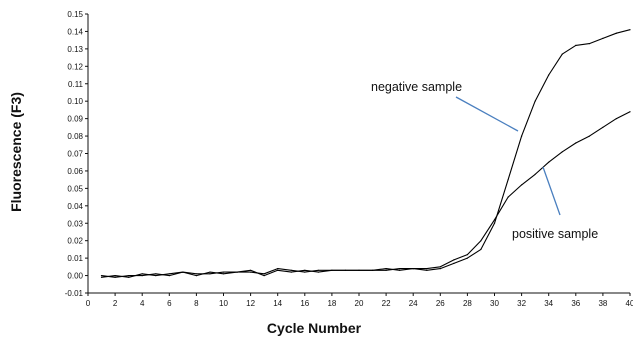 This screenshot has height=341, width=633. I want to click on negative-sample-leader-line, so click(487, 114).